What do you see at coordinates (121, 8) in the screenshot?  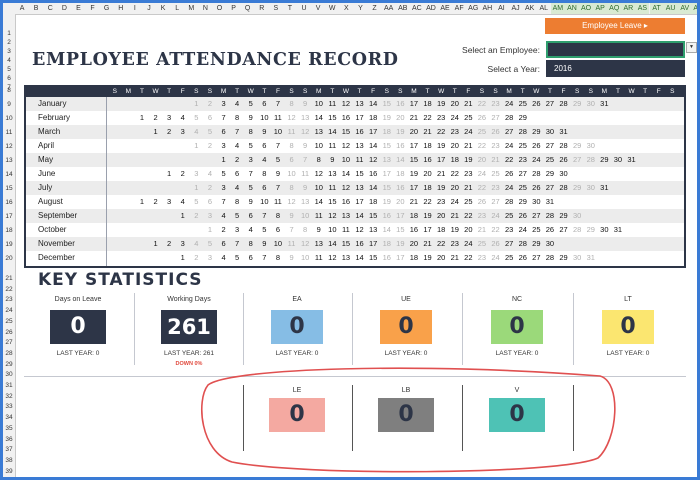 I see `column-header: H` at bounding box center [121, 8].